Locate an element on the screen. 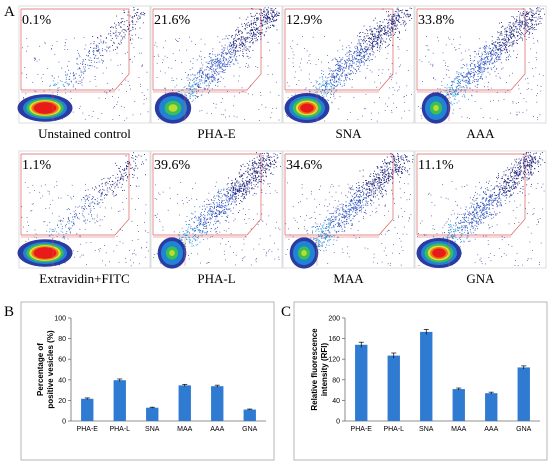 This screenshot has width=550, height=464. y-axis-label: Relative fluorescenceintensity (RFI) is located at coordinates (319, 369).